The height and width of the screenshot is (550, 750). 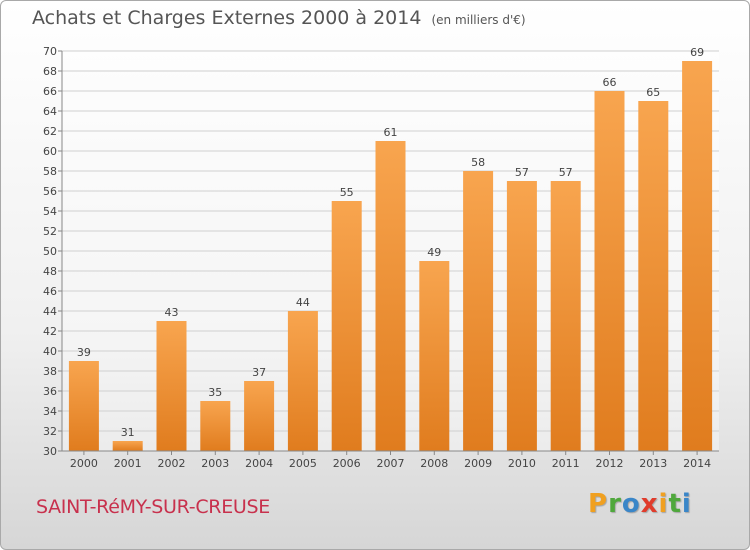 What do you see at coordinates (50, 351) in the screenshot?
I see `y-tick-label: 40` at bounding box center [50, 351].